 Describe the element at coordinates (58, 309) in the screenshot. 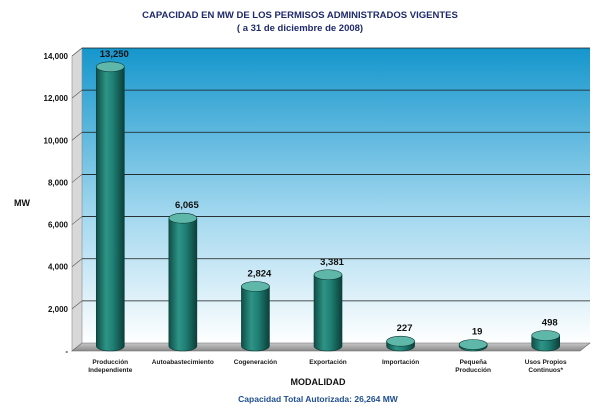

I see `y-tick-label: 2,000` at that location.